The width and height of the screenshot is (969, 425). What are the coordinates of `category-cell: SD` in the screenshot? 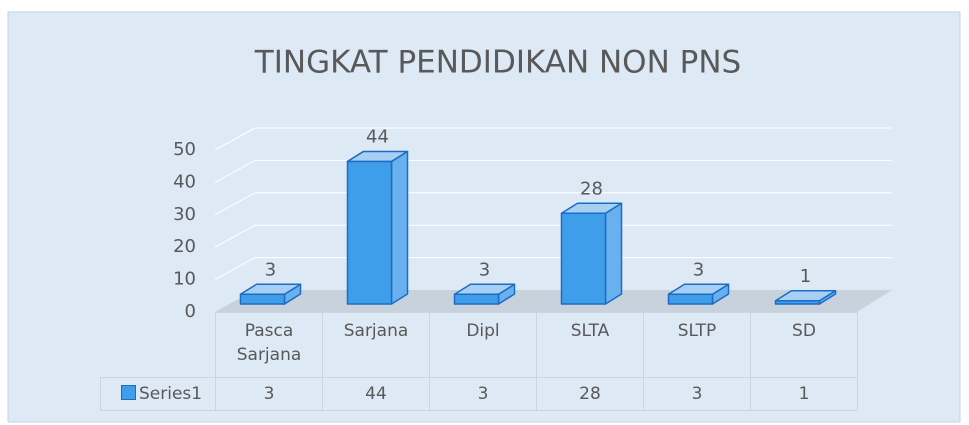 It's located at (804, 345).